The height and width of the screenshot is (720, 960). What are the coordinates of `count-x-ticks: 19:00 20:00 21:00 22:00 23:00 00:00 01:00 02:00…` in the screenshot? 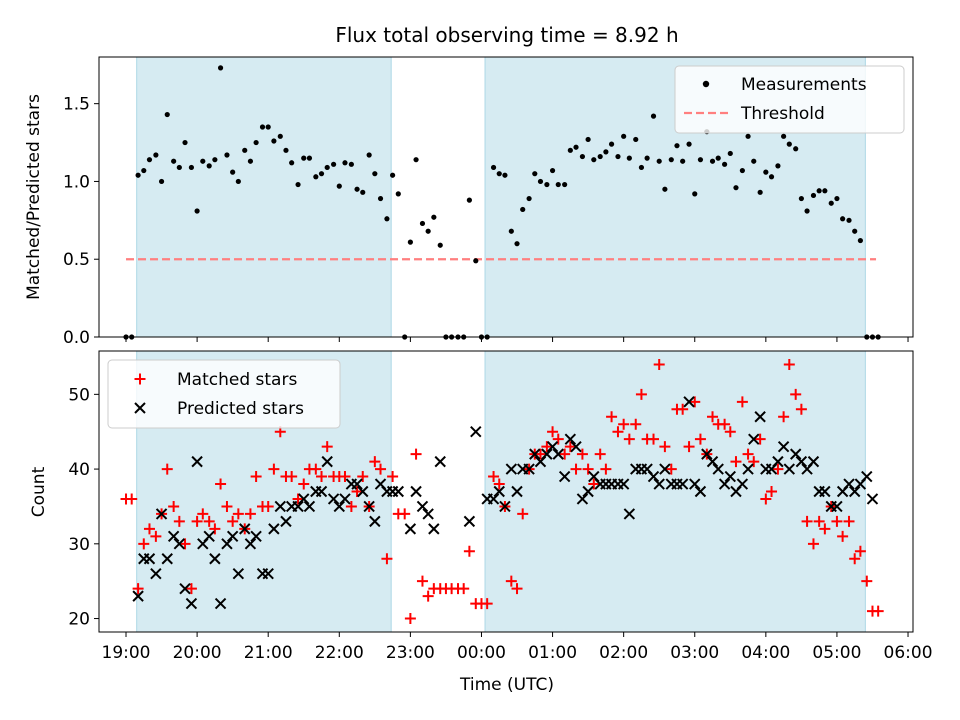 It's located at (517, 647).